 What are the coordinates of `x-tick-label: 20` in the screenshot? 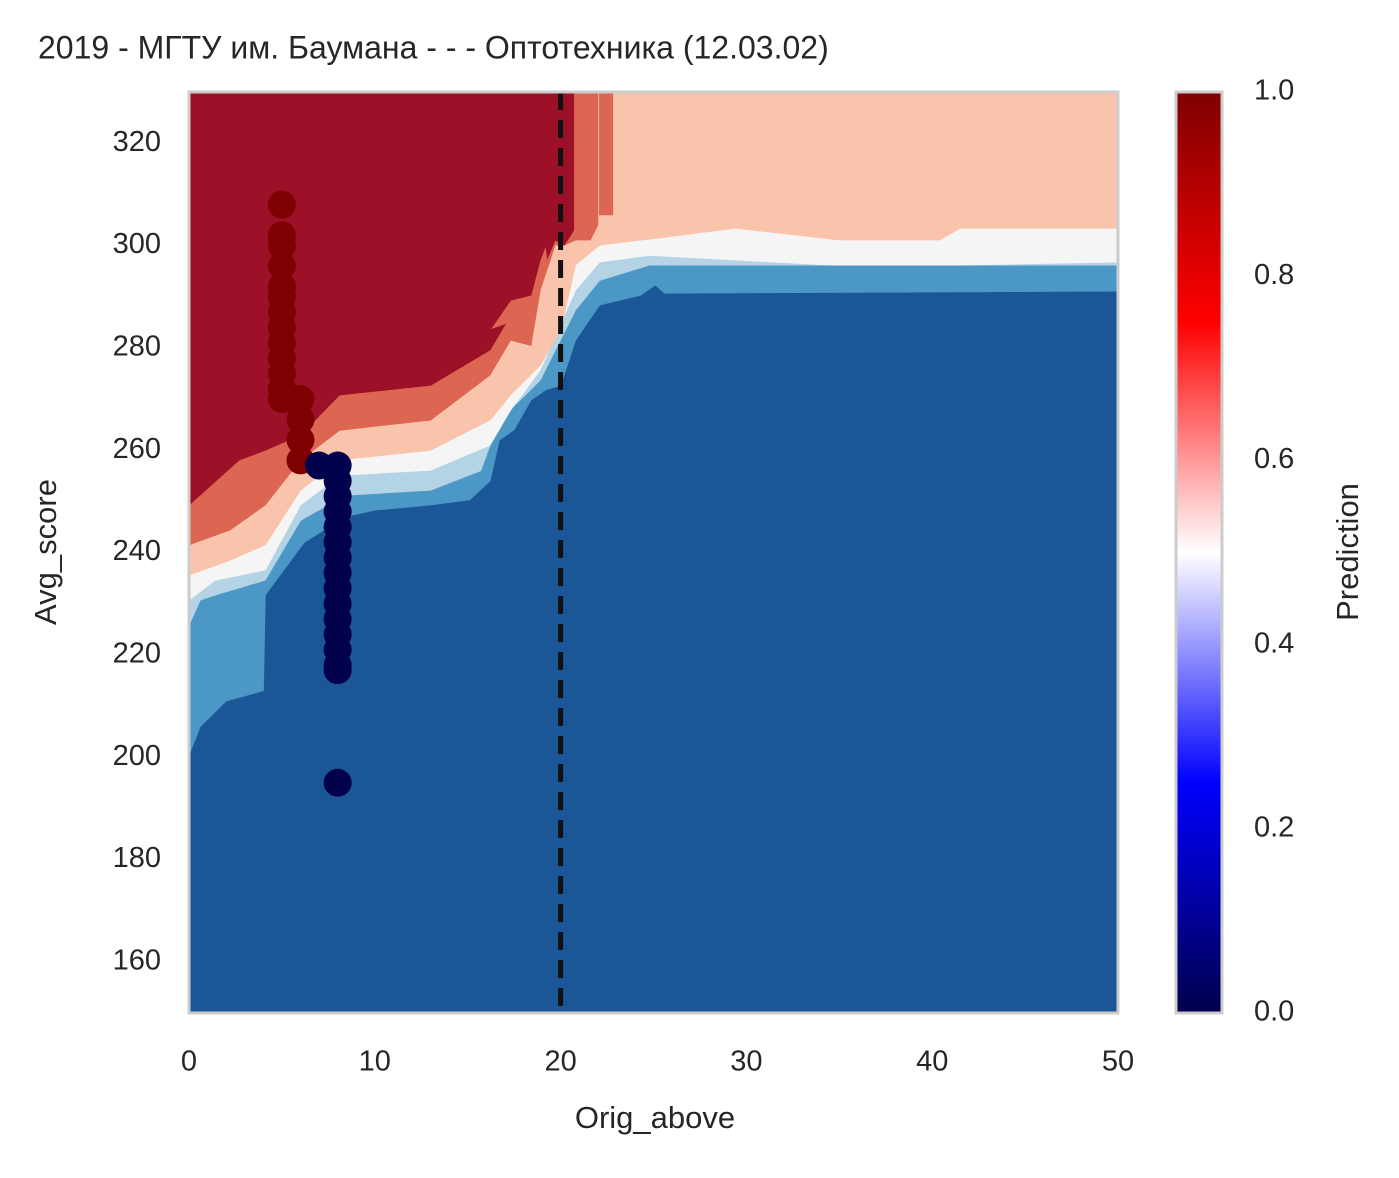 It's located at (560, 1062).